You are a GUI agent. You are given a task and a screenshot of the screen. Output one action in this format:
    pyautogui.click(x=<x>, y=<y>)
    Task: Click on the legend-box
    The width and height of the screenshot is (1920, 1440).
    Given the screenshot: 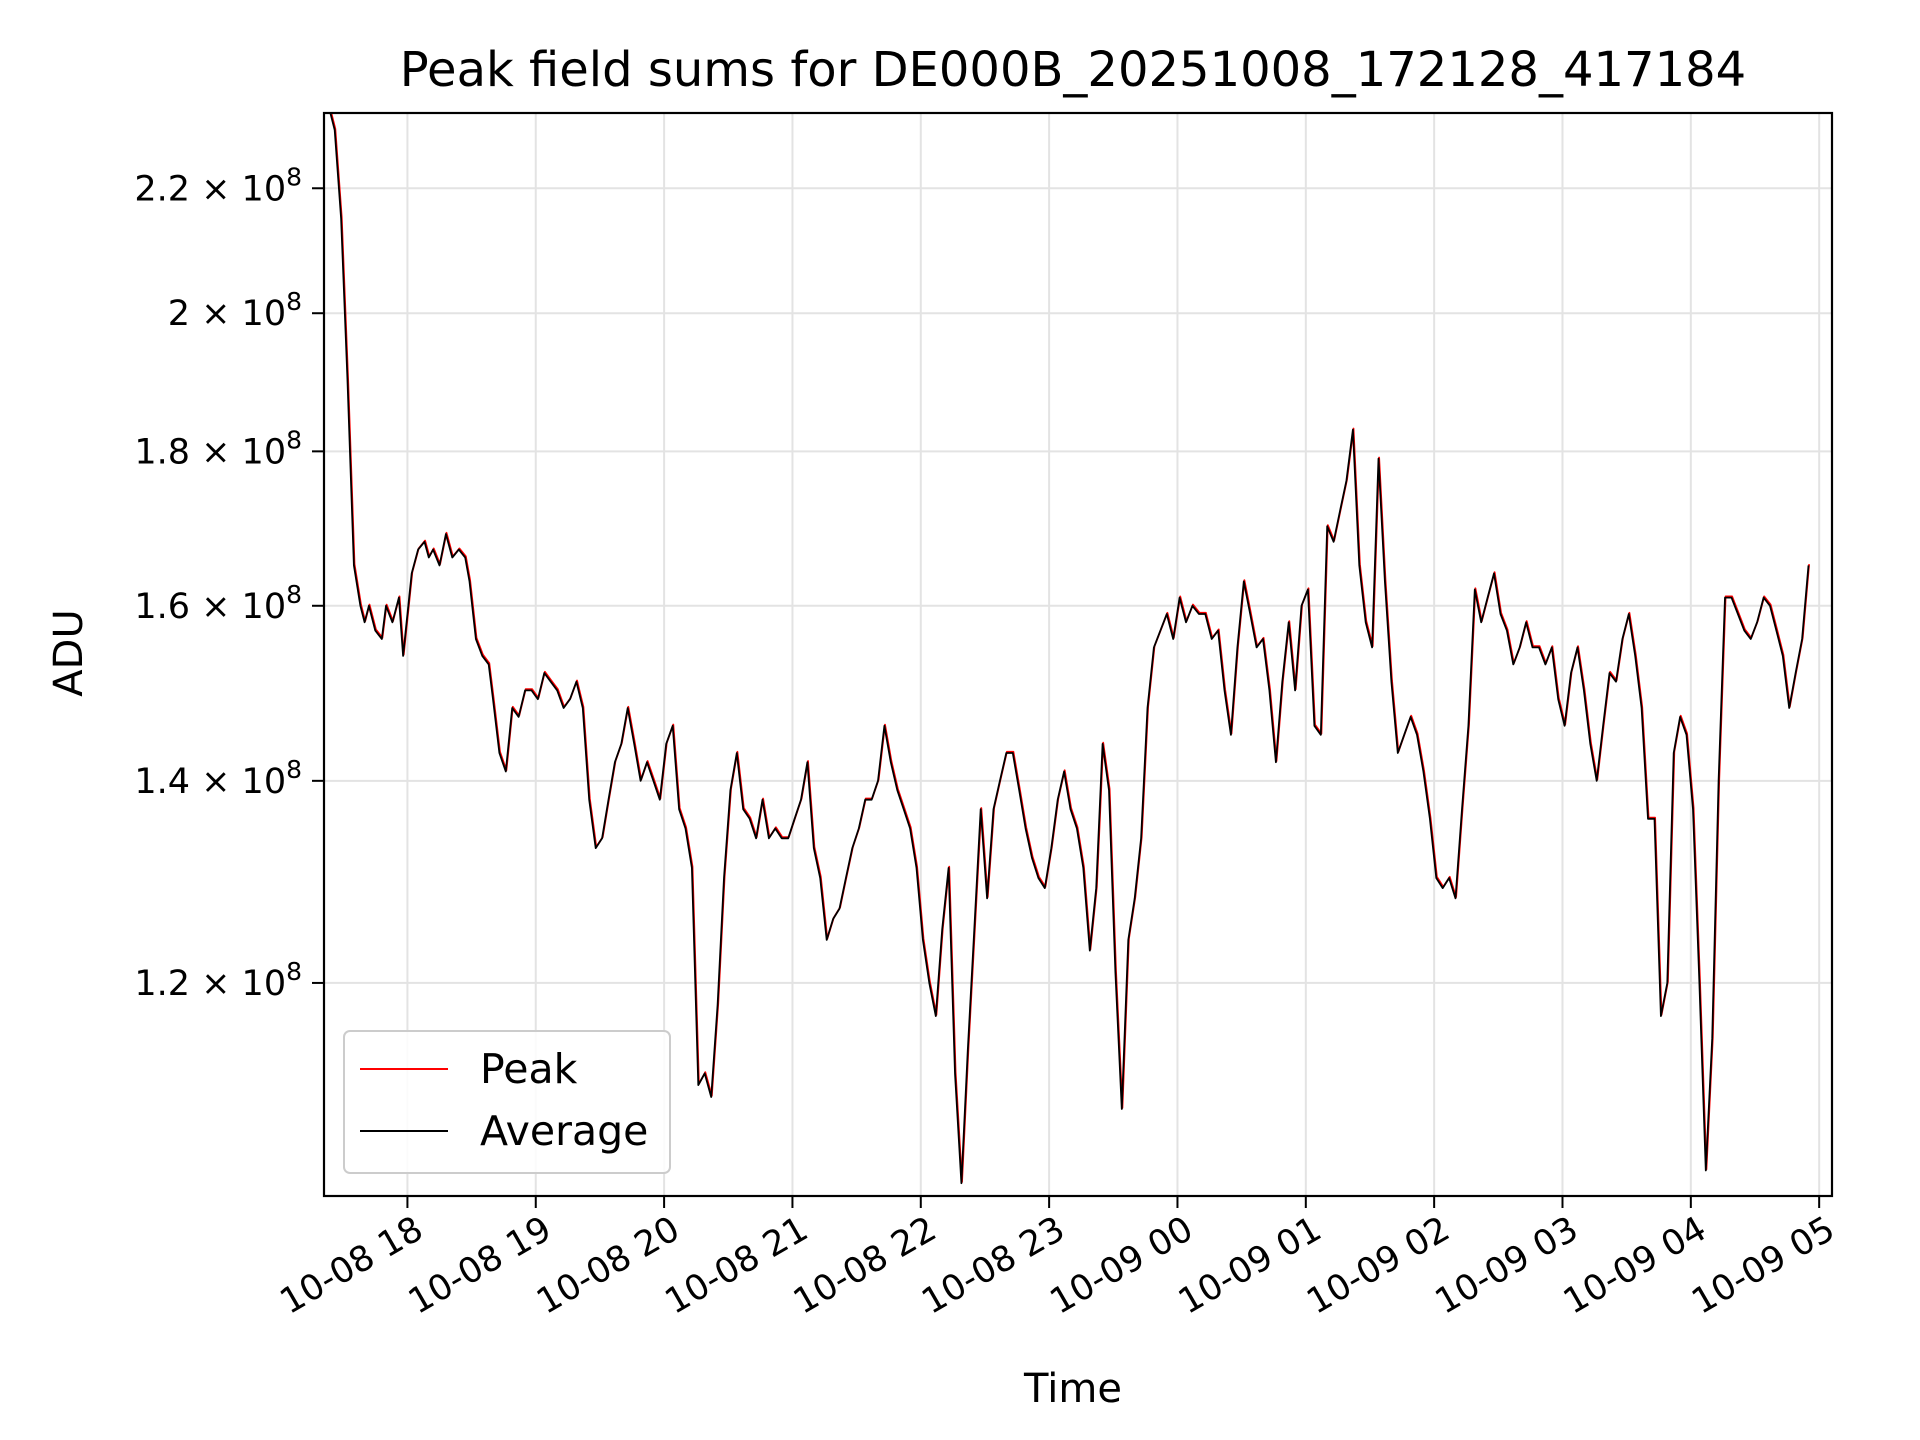 What is the action you would take?
    pyautogui.click(x=507, y=1102)
    